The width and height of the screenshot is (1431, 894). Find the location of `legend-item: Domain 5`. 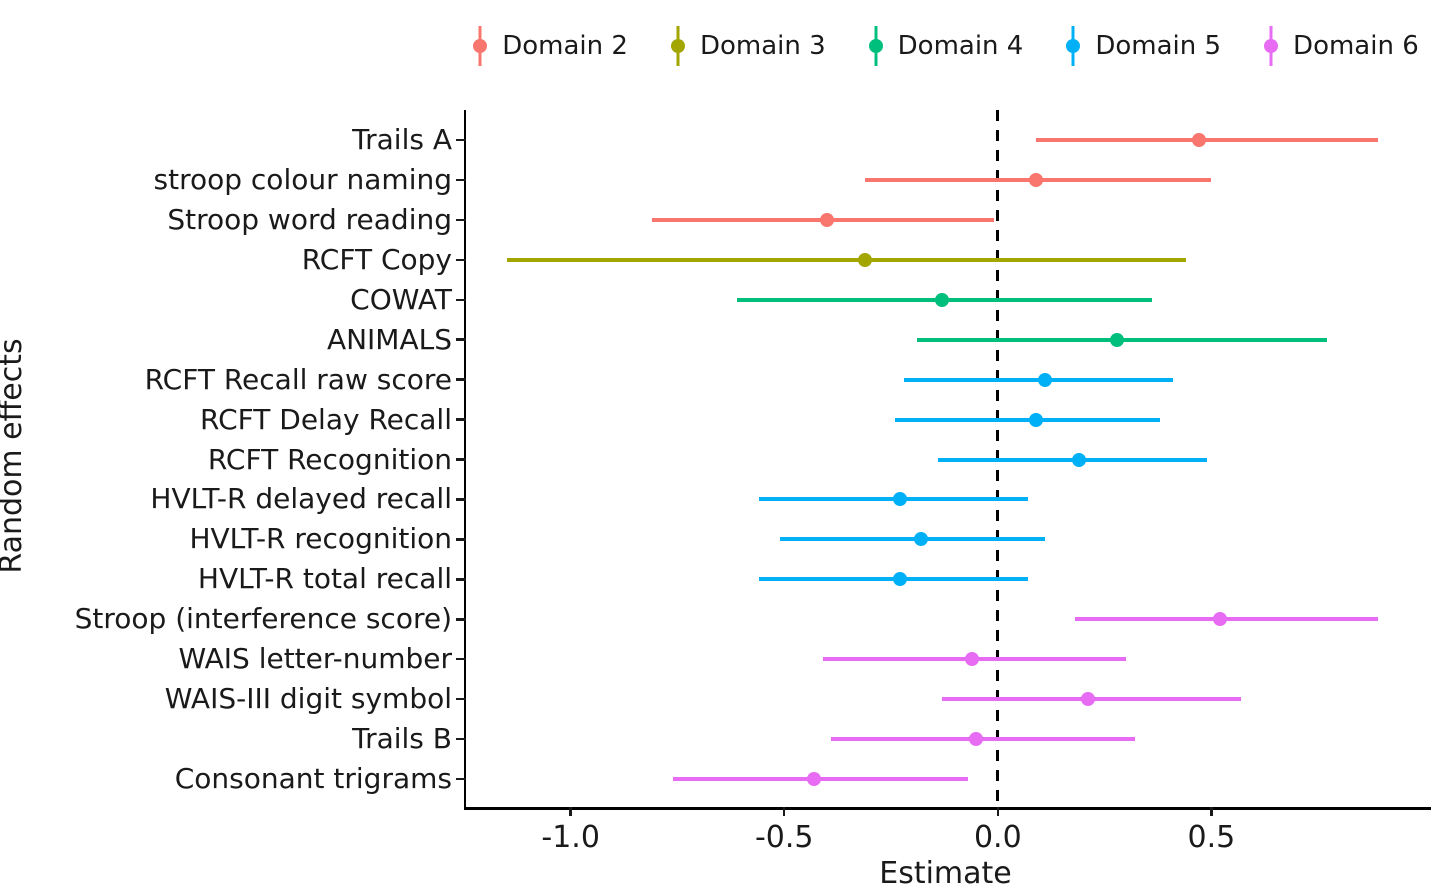

legend-item: Domain 5 is located at coordinates (1143, 46).